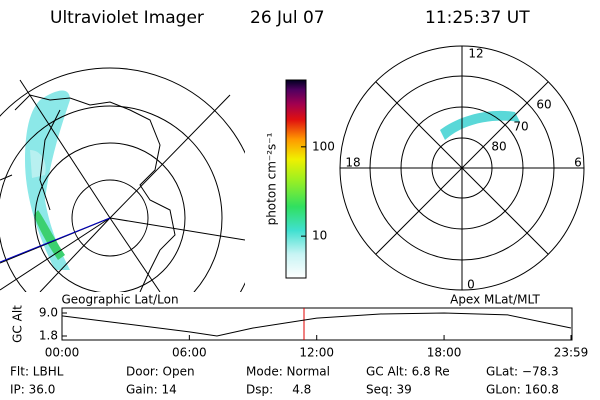 This screenshot has width=600, height=400. I want to click on title: Ultraviolet Imager, so click(127, 18).